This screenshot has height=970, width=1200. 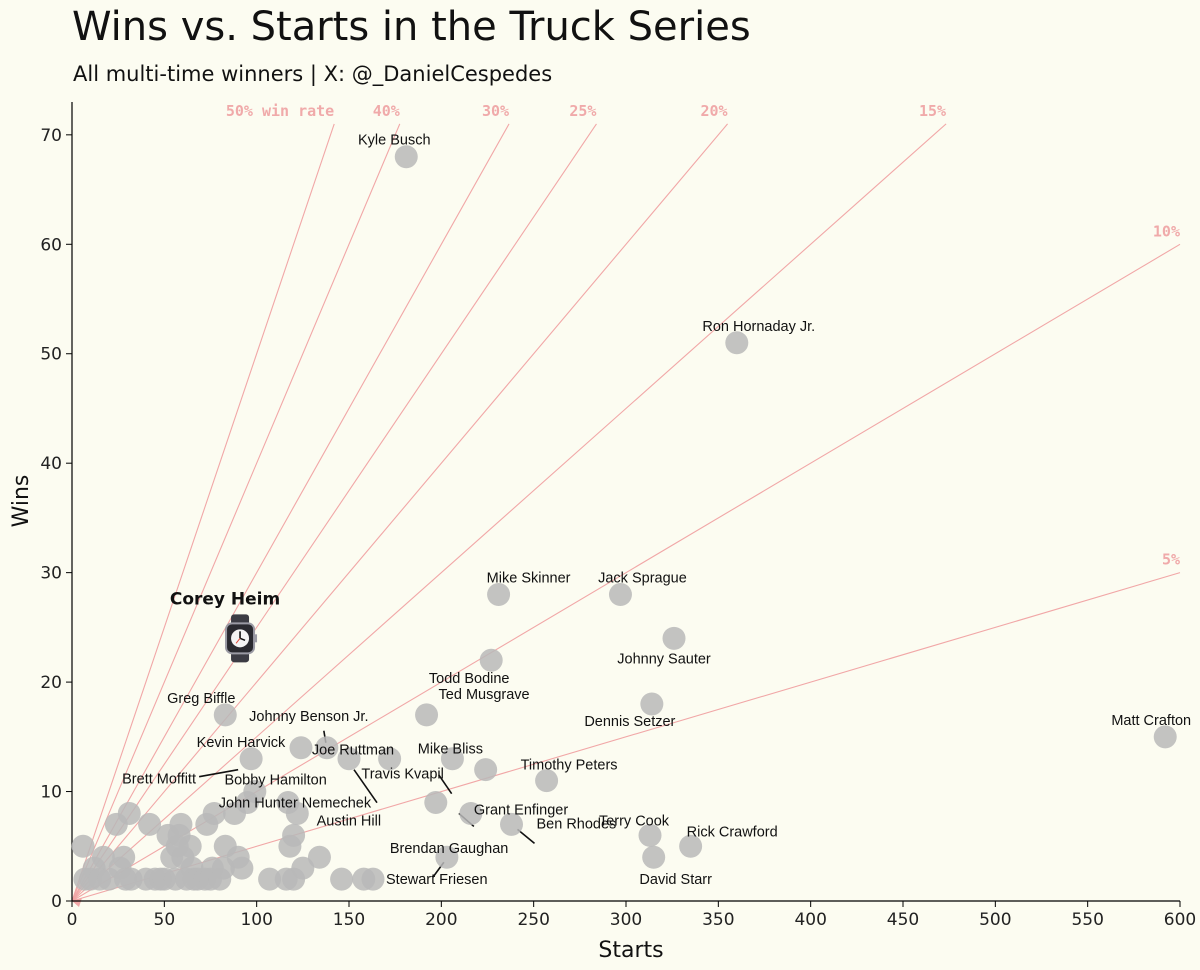 I want to click on x-tick-label: 50, so click(x=165, y=920).